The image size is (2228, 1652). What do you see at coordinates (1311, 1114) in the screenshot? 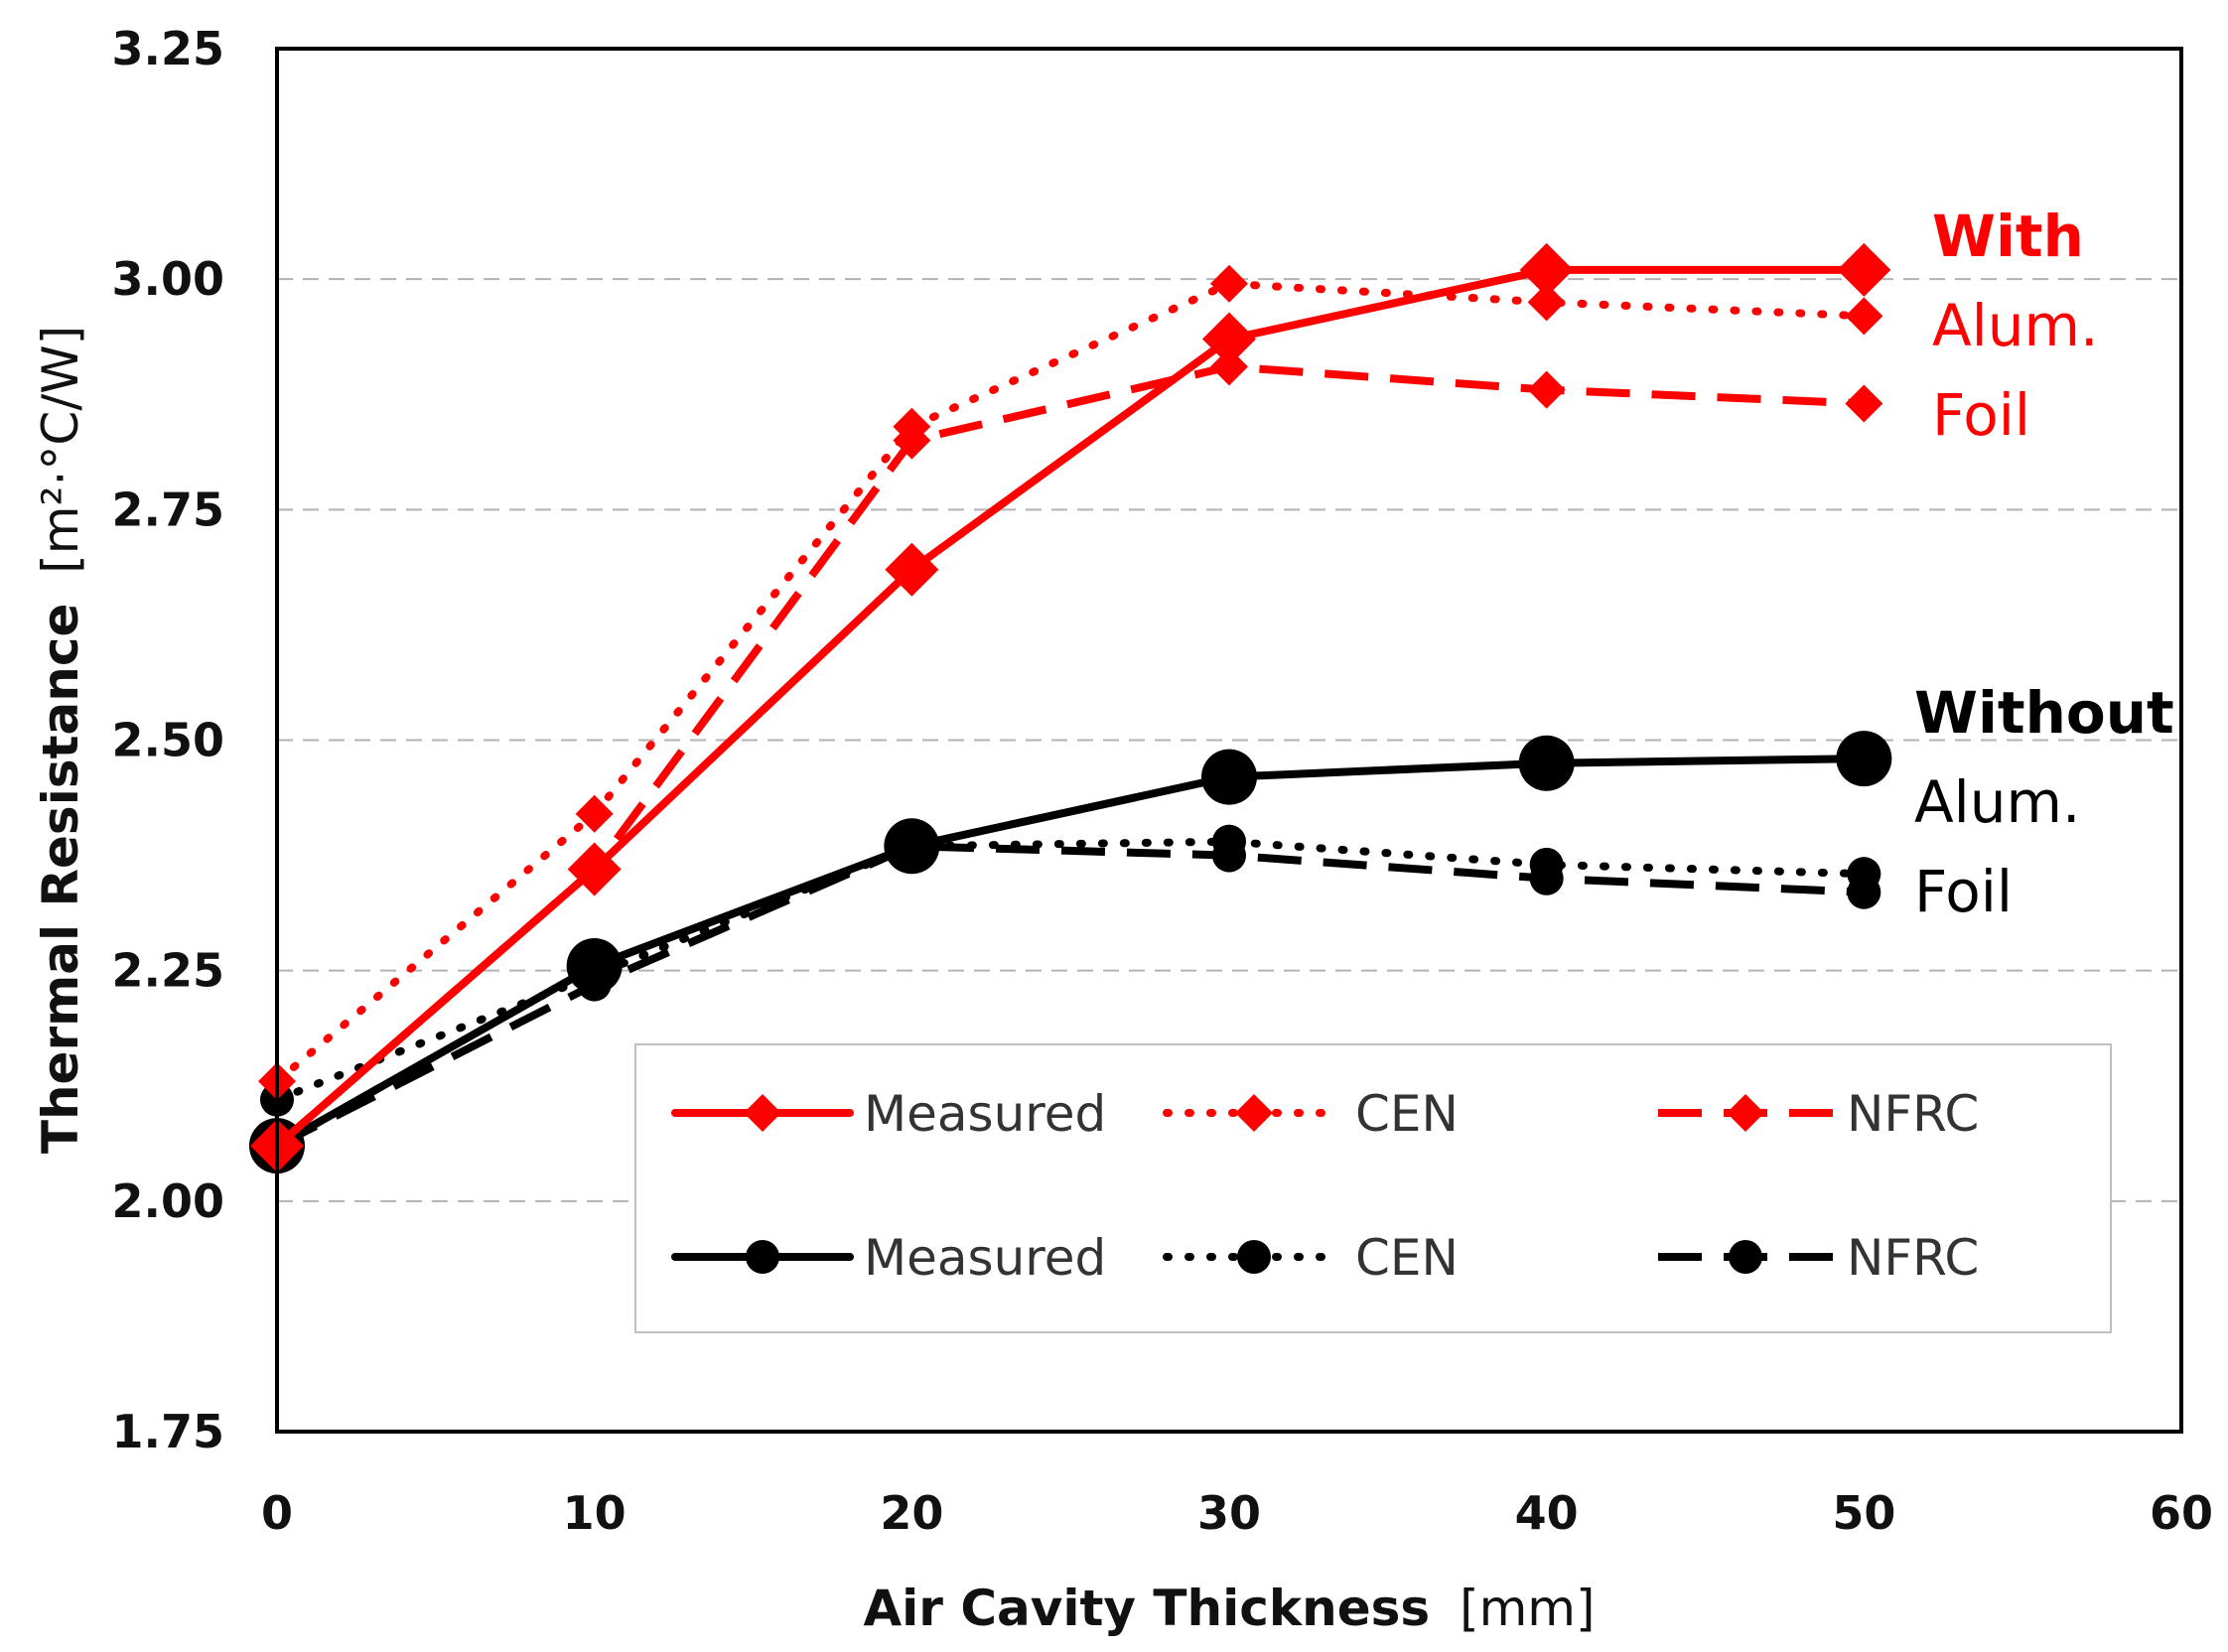
I see `legend-entry-1: CEN` at bounding box center [1311, 1114].